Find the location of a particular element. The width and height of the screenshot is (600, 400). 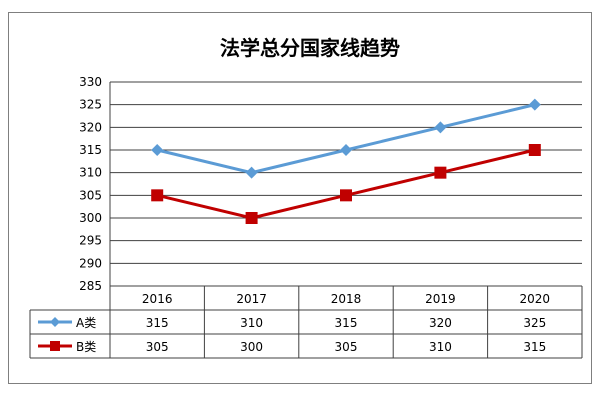

y-tick-label: 300 is located at coordinates (90, 218).